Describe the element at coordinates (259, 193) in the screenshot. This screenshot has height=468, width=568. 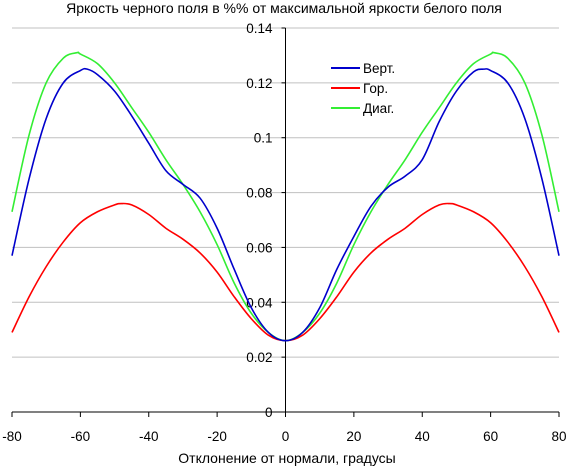
I see `y-tick-label: 0.08` at that location.